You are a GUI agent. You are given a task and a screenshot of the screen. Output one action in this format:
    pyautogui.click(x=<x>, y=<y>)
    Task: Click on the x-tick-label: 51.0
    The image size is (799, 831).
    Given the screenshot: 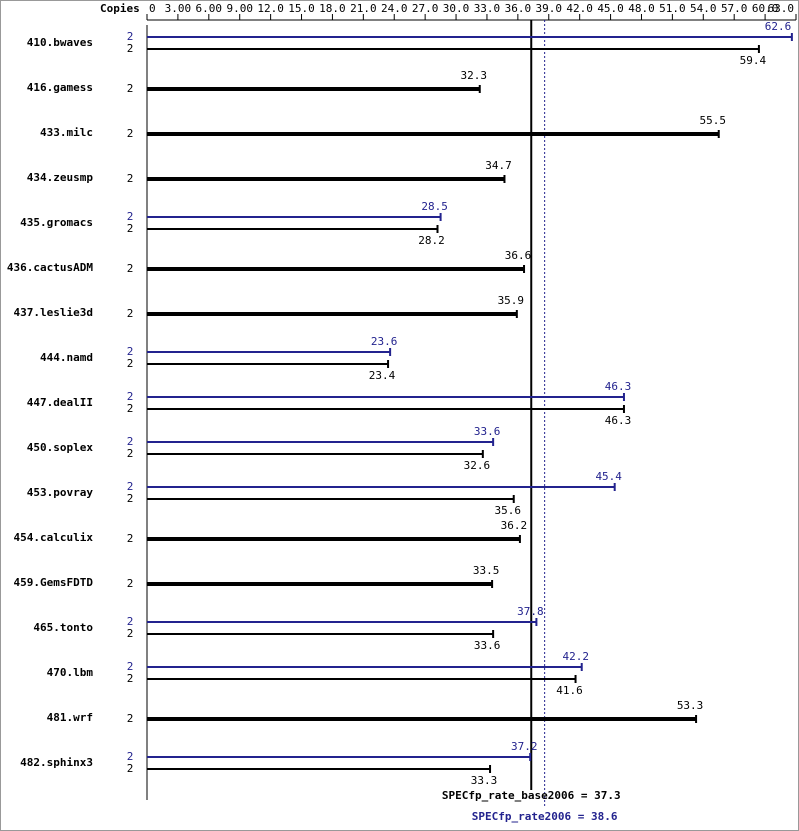 What is the action you would take?
    pyautogui.click(x=672, y=8)
    